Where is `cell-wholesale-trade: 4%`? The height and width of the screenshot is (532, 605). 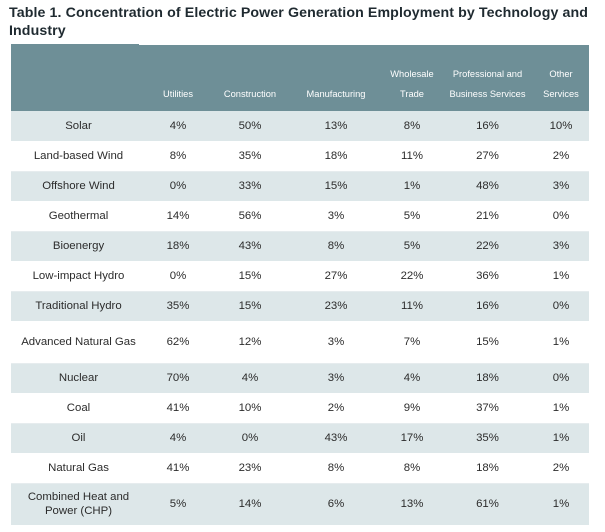
cell-wholesale-trade: 4% is located at coordinates (412, 378).